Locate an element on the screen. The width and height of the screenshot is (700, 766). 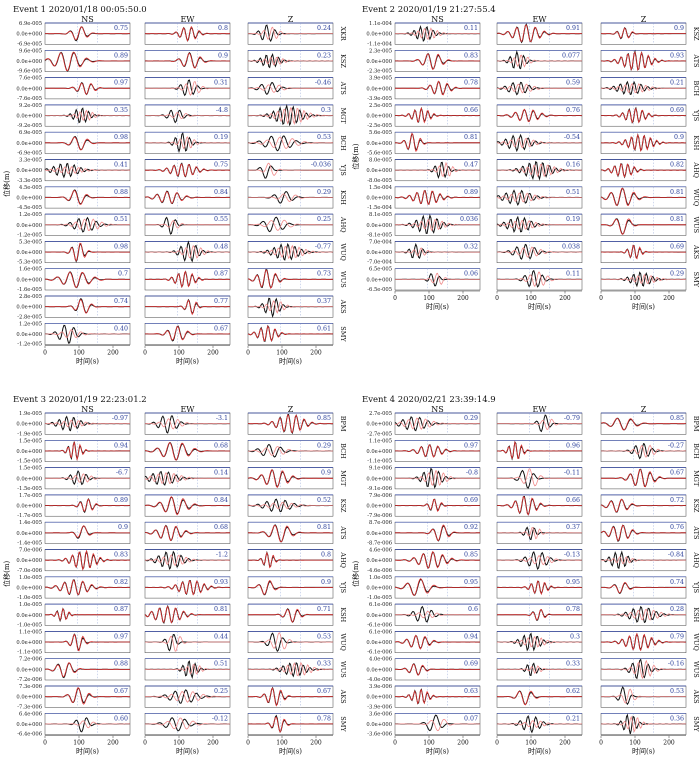
correlation-value: 0.83 is located at coordinates (471, 55).